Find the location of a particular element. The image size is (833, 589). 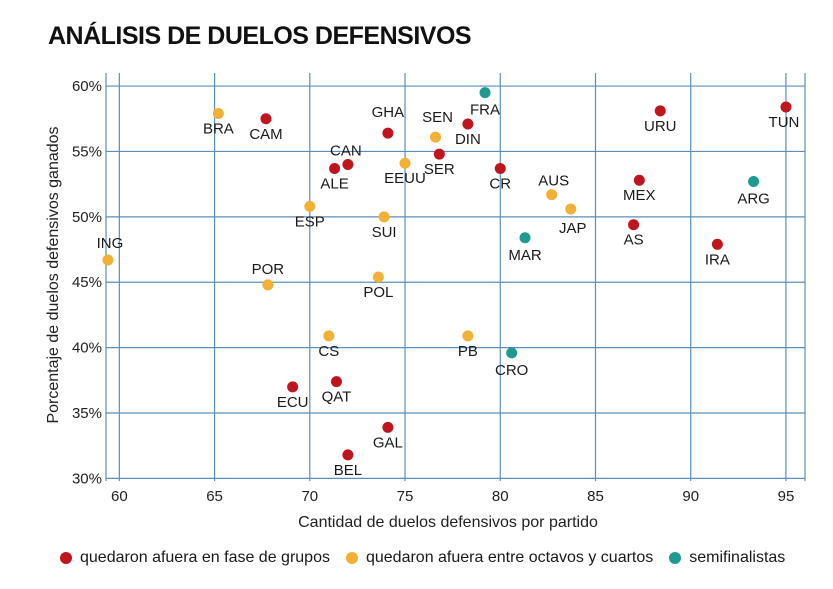

point-label-as: AS is located at coordinates (634, 240).